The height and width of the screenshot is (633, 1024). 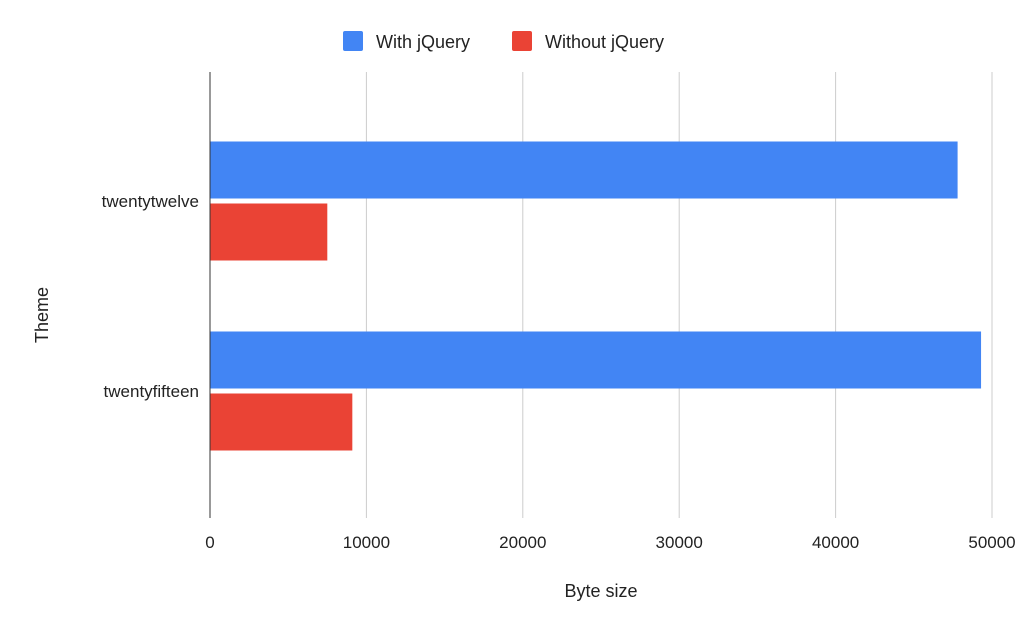 What do you see at coordinates (991, 542) in the screenshot?
I see `x-tick-label: 50000` at bounding box center [991, 542].